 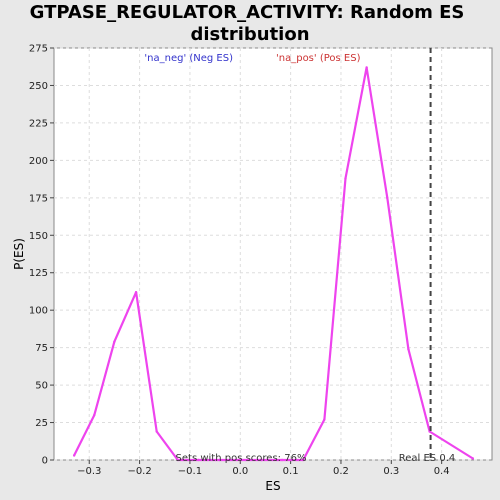 What do you see at coordinates (38, 49) in the screenshot?
I see `y-tick-label: 275` at bounding box center [38, 49].